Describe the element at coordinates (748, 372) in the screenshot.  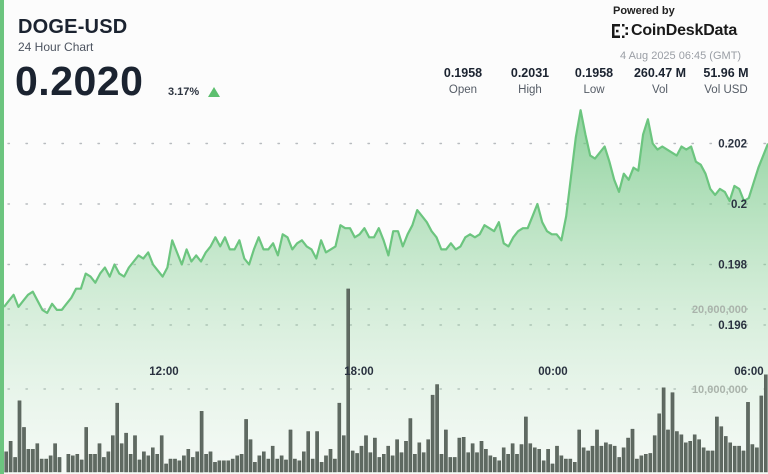
I see `svg-text: 06:00` at that location.